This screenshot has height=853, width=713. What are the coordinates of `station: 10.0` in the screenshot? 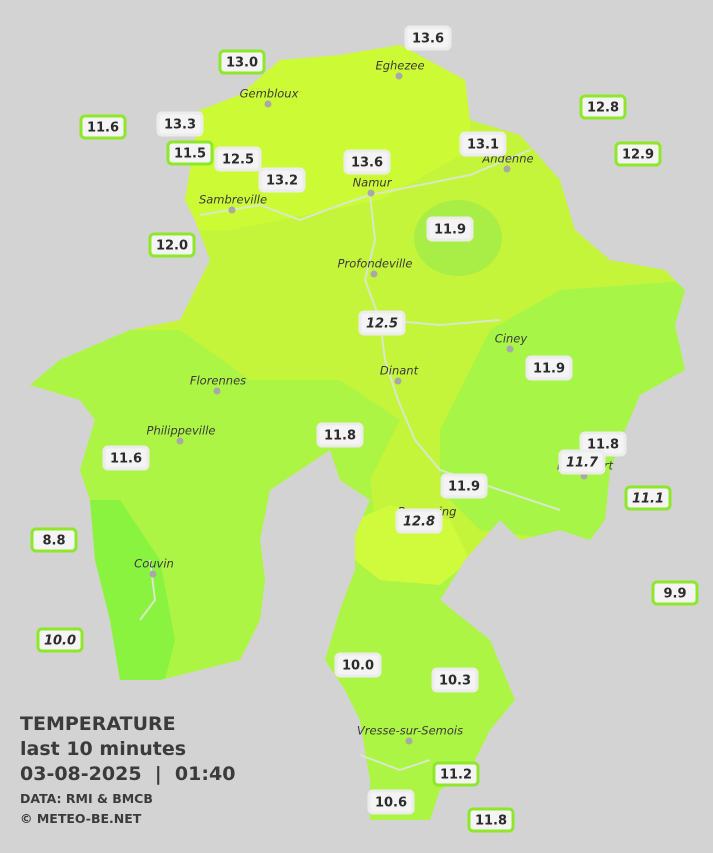 It's located at (60, 640).